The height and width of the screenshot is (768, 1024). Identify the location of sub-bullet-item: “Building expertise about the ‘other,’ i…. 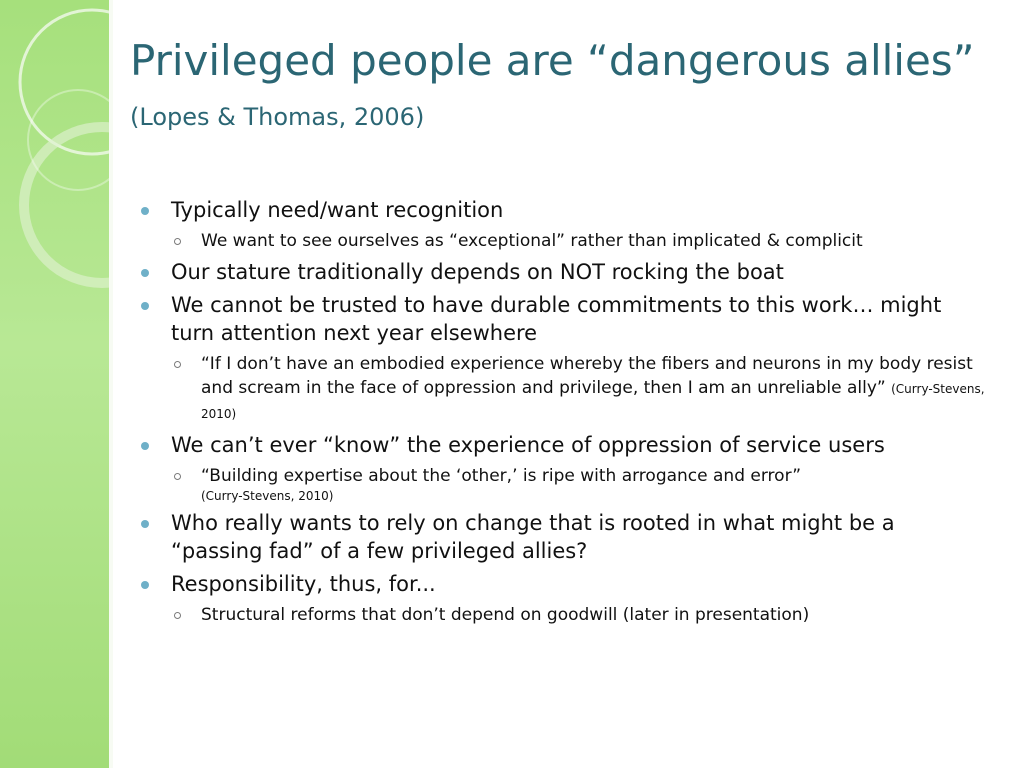
(565, 484).